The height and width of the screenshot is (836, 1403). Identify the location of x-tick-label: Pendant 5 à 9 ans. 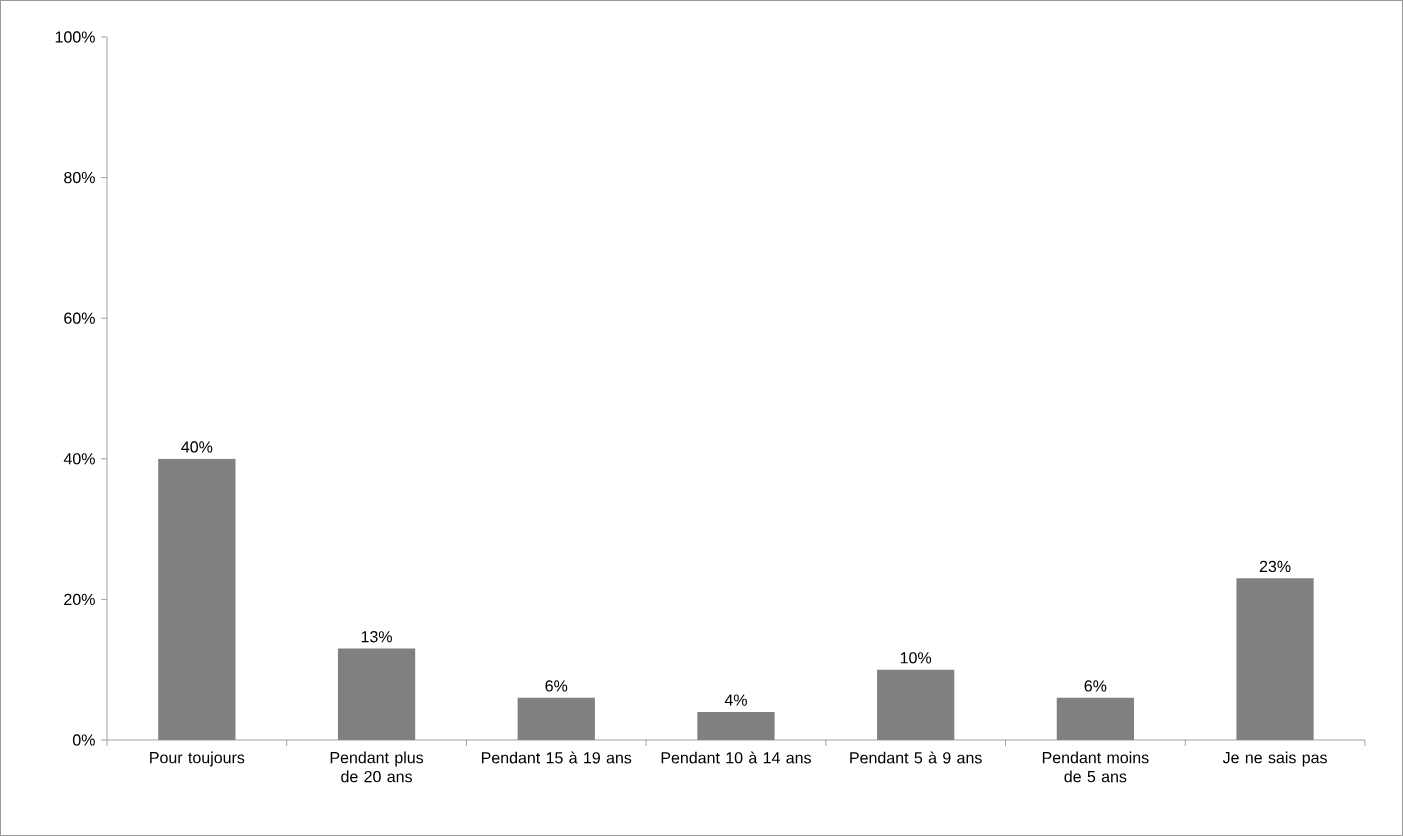
(916, 757).